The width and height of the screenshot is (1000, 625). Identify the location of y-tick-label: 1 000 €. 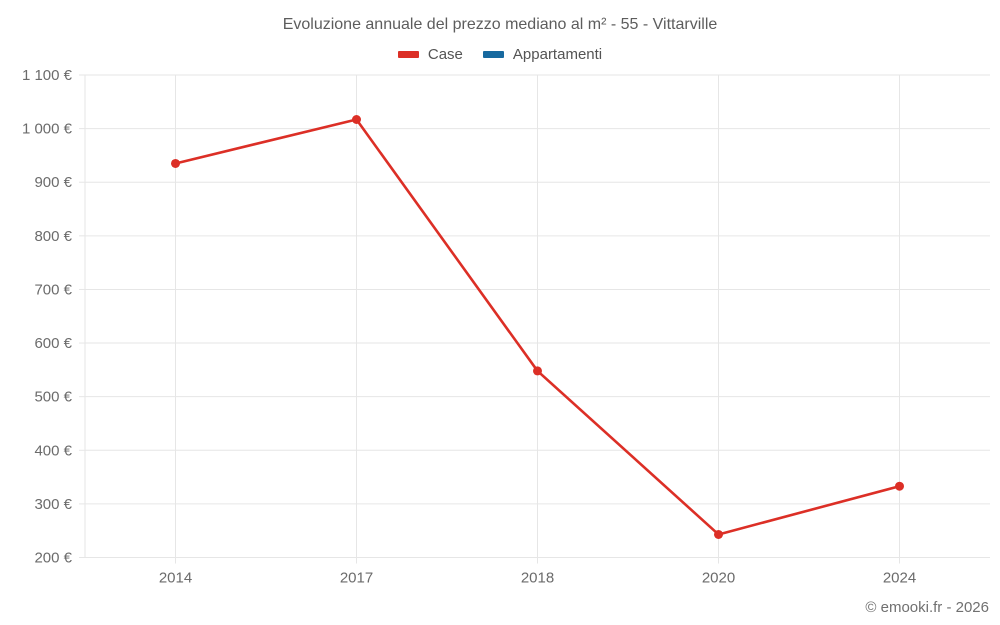
(47, 129).